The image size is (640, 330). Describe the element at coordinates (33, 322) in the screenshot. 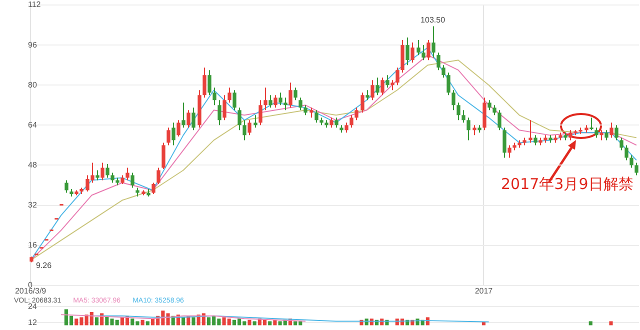

I see `y-tick-label: 12` at that location.